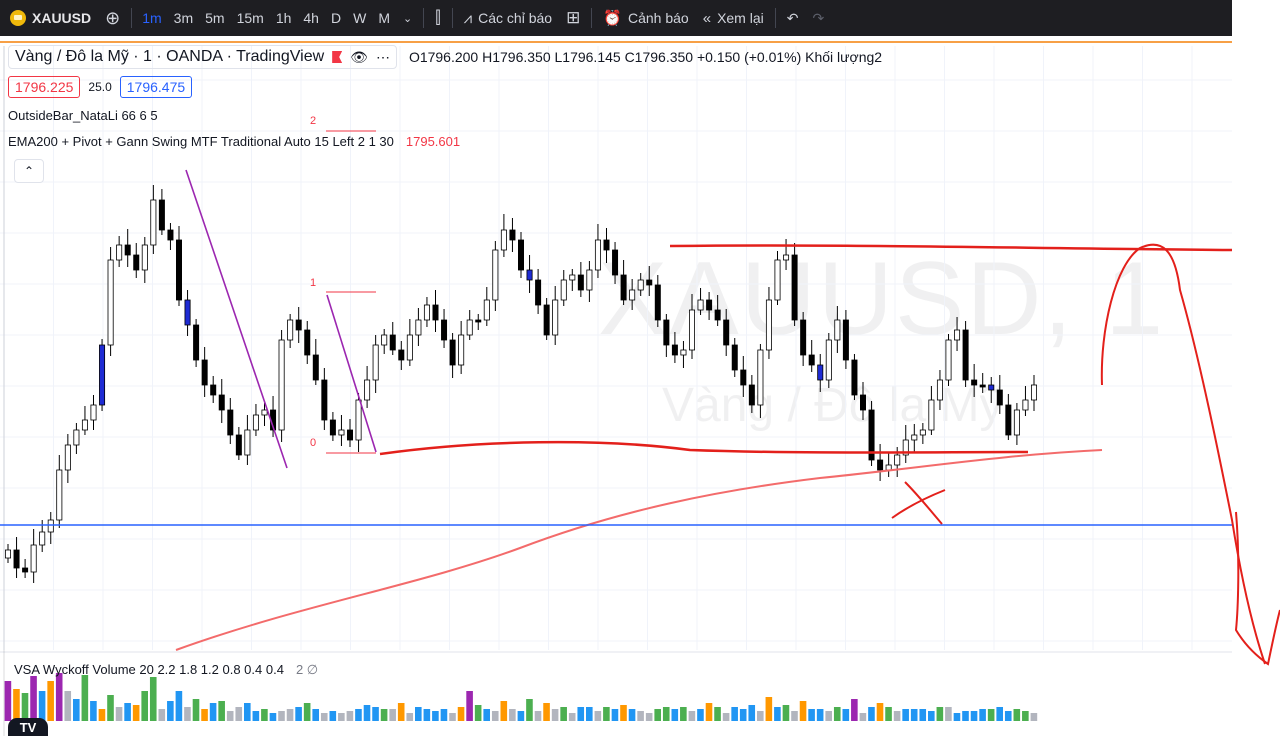 The height and width of the screenshot is (738, 1280). Describe the element at coordinates (407, 18) in the screenshot. I see `timeframe-dropdown: ⌄` at that location.